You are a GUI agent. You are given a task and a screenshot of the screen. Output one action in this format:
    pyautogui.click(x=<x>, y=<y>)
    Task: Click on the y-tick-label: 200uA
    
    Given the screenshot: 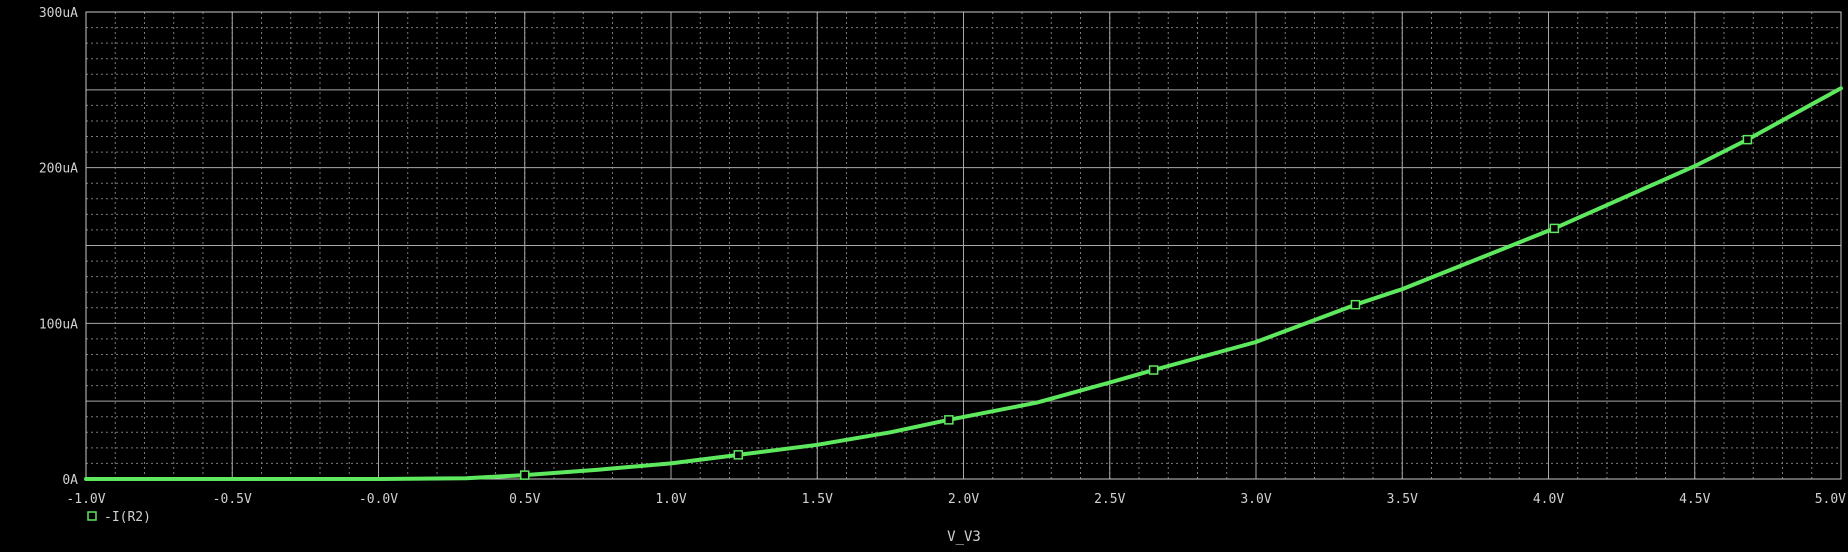 What is the action you would take?
    pyautogui.click(x=58, y=169)
    